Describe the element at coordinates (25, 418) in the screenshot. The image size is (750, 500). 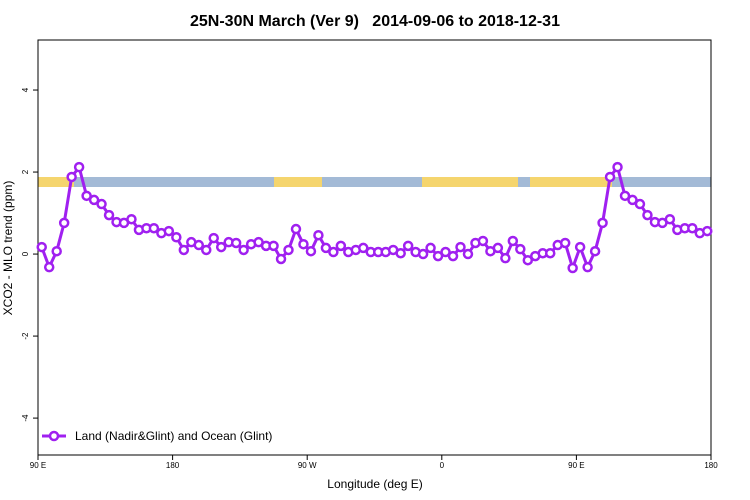
I see `y-tick-label: -4` at that location.